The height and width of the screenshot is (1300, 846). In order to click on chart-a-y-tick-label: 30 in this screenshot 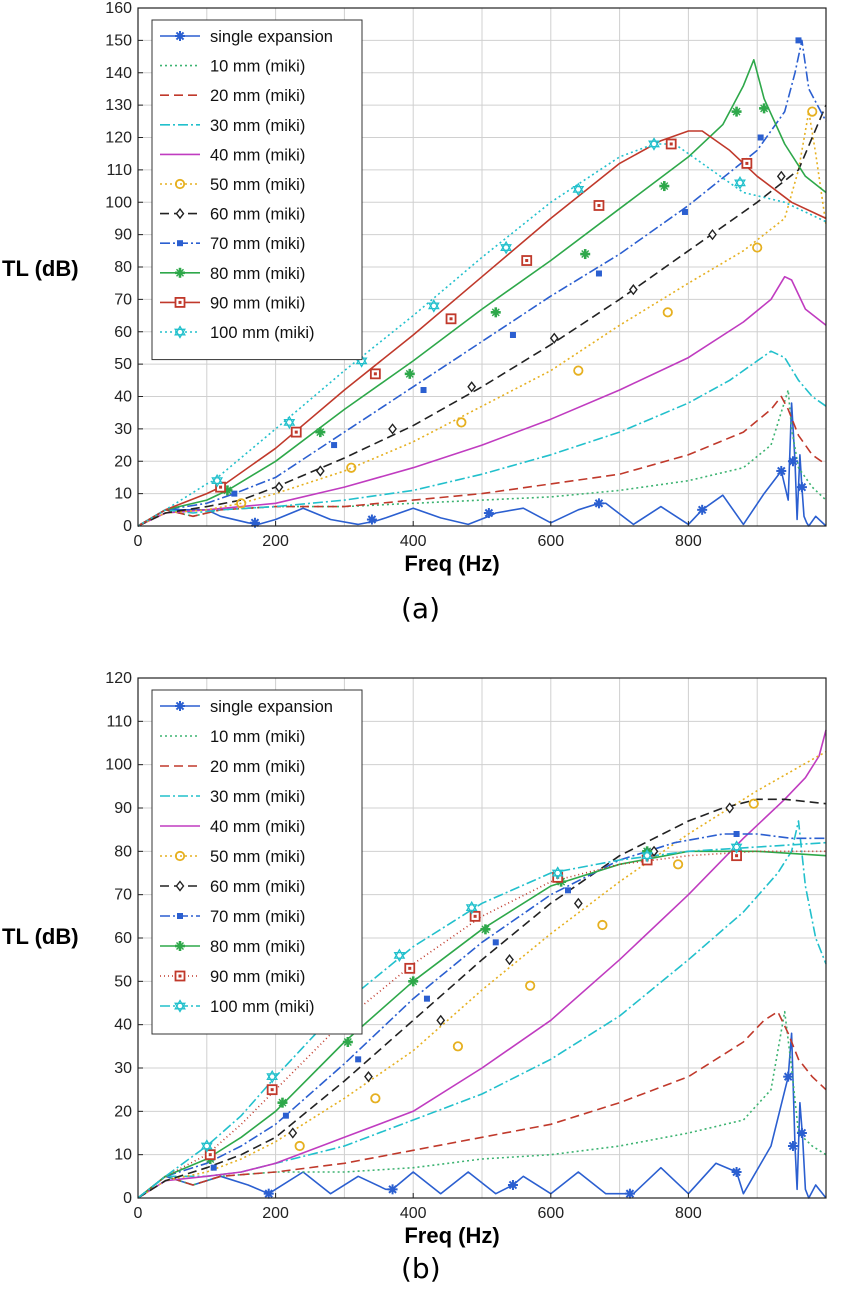, I will do `click(123, 429)`.